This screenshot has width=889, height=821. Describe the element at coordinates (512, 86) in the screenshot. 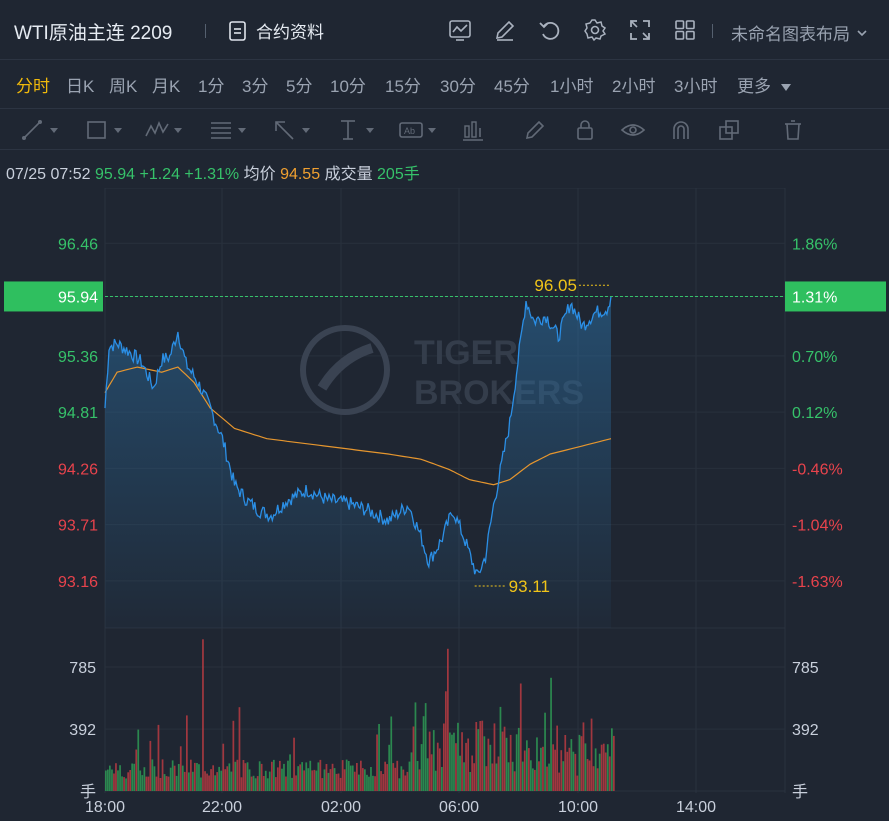

I see `period-tab-45min: 45分` at that location.